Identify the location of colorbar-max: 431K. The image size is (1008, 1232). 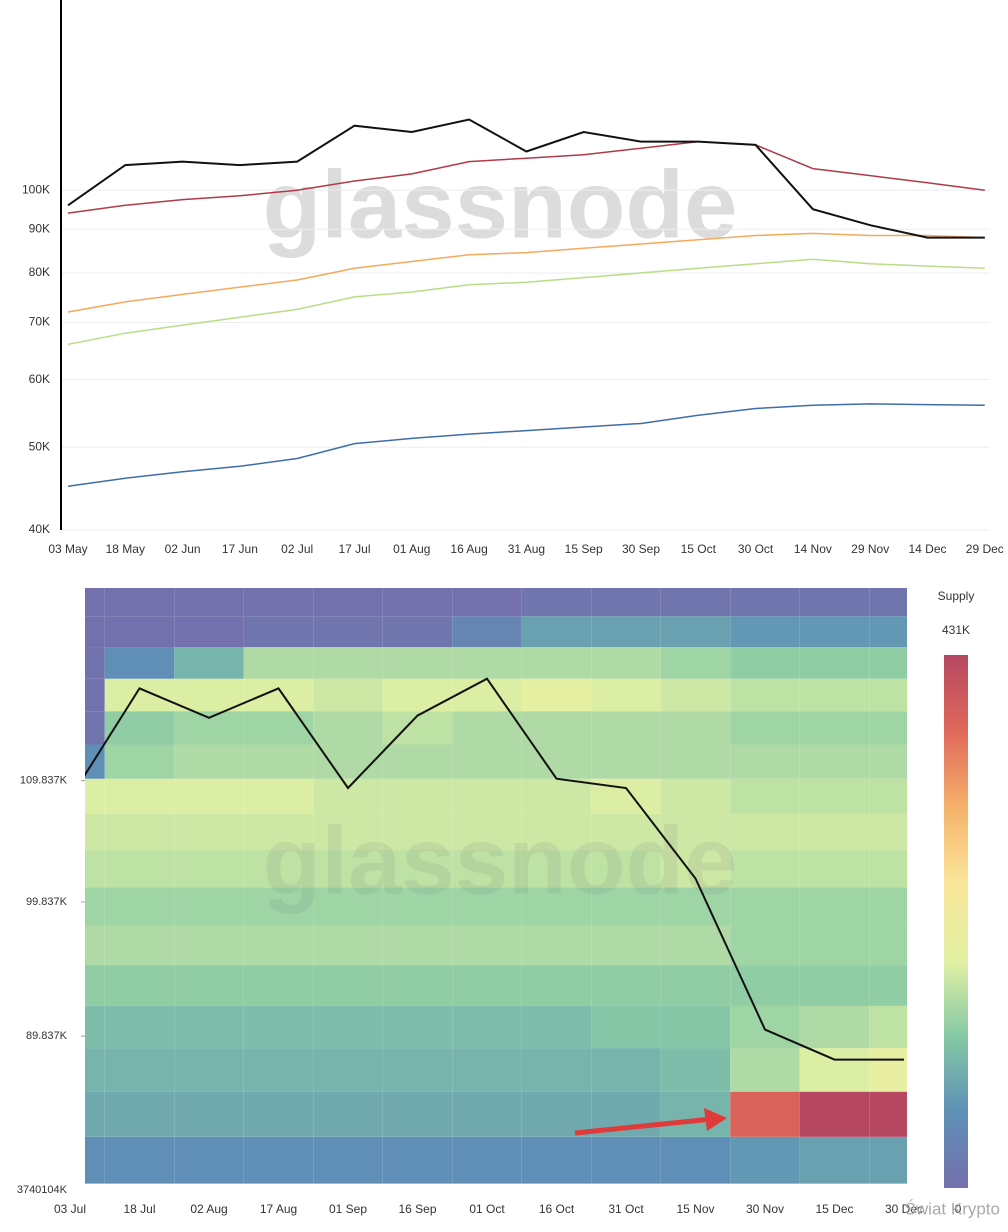
(956, 630).